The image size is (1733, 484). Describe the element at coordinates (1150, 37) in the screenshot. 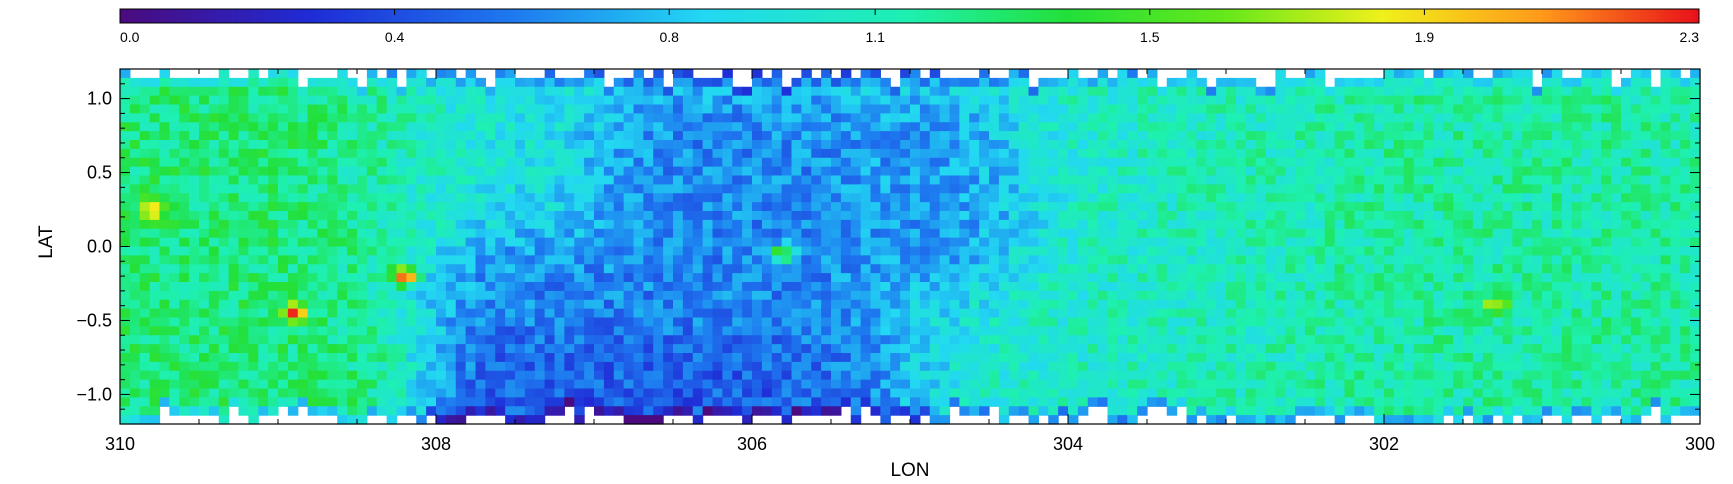

I see `colorbar-tick-label: 1.5` at that location.